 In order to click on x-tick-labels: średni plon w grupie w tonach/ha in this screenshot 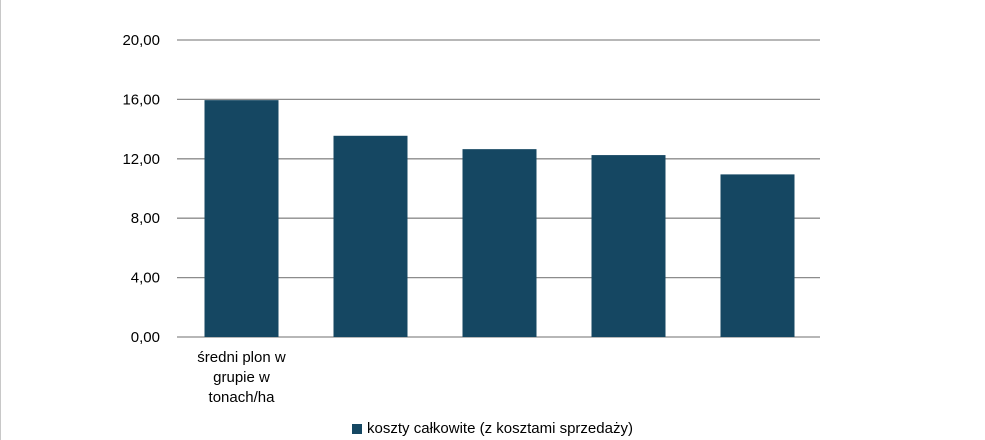, I will do `click(241, 377)`.